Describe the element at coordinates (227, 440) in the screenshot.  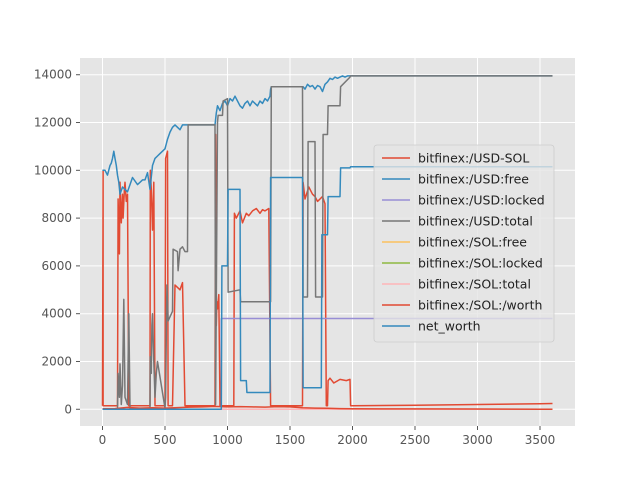
I see `x-tick-label: 1000` at that location.